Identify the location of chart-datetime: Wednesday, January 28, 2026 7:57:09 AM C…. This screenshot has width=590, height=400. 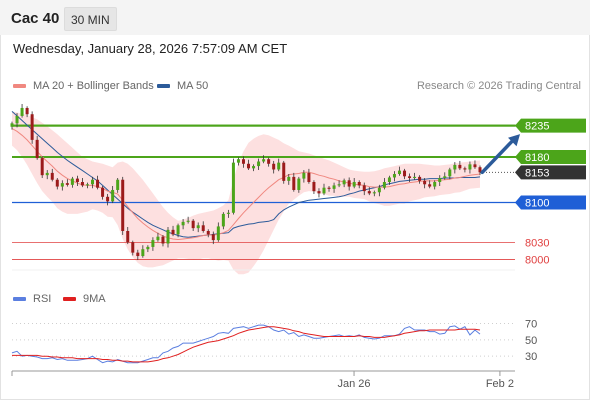
(150, 48).